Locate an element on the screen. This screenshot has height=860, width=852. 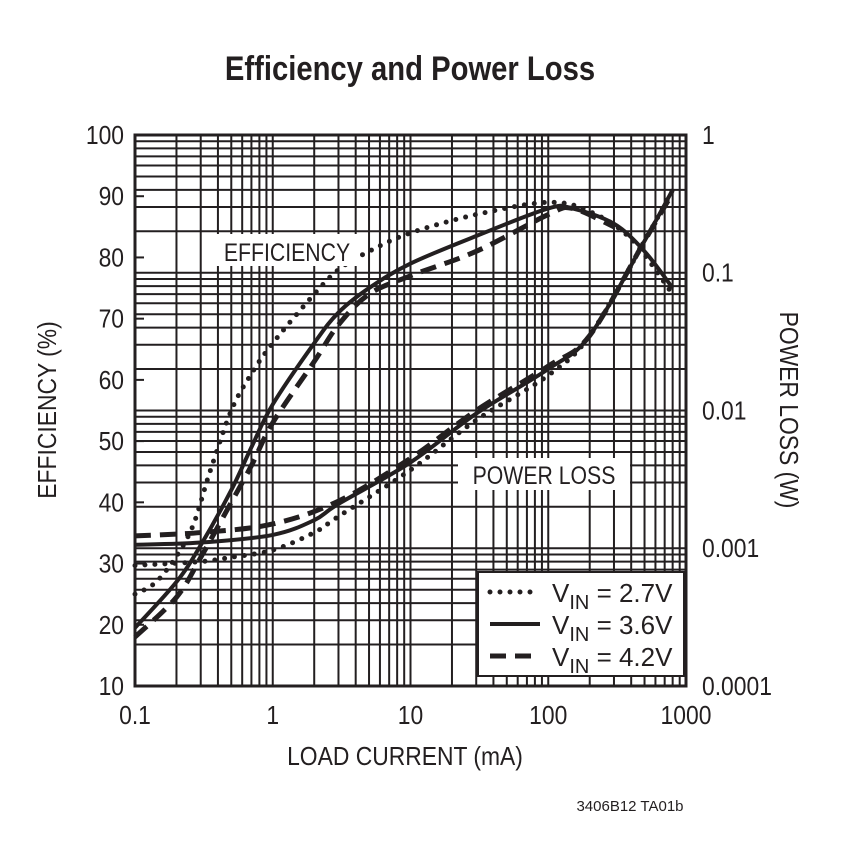
figure-code: 3406B12 TA01b is located at coordinates (629, 806).